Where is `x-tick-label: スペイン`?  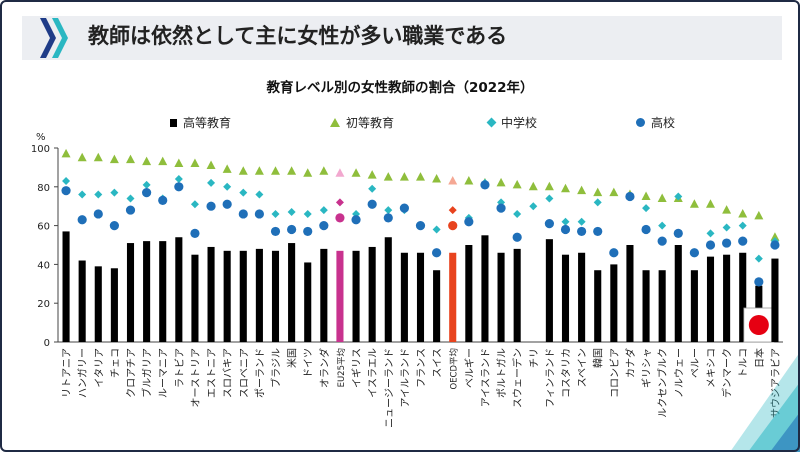
x-tick-label: スペイン is located at coordinates (583, 367).